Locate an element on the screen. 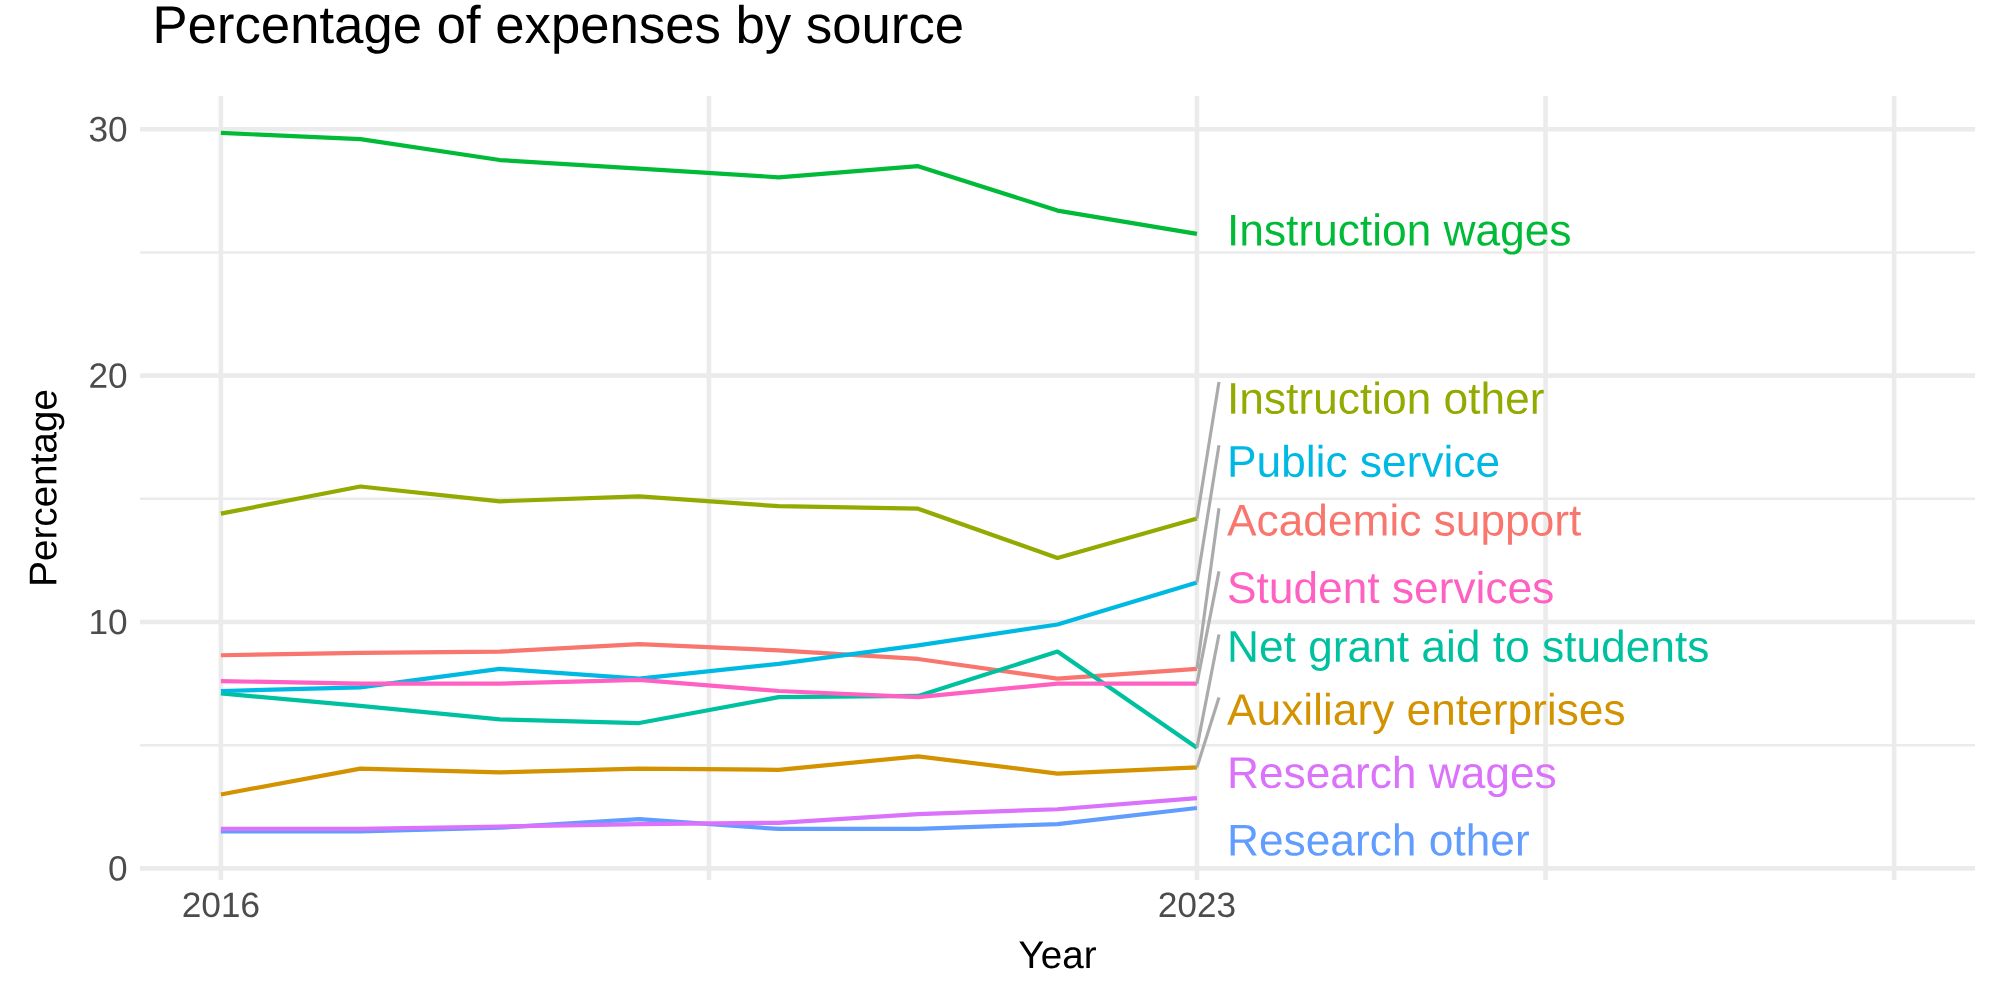  y-tick-label: 0 is located at coordinates (118, 868).